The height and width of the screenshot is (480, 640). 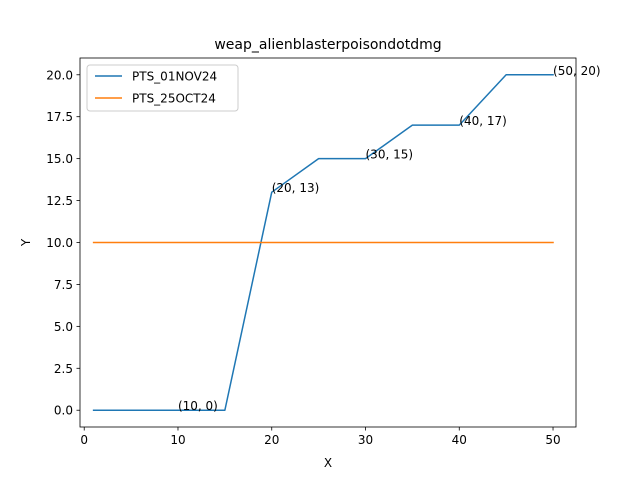 What do you see at coordinates (177, 440) in the screenshot?
I see `x-tick-label: 10` at bounding box center [177, 440].